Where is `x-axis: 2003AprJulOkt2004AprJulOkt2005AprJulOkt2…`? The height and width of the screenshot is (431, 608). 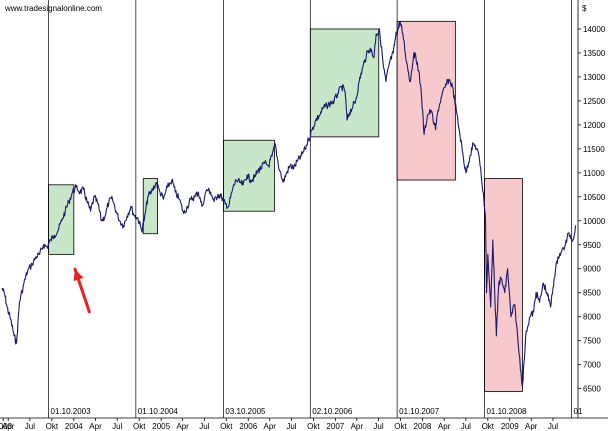
x-axis: 2003AprJulOkt2004AprJulOkt2005AprJulOkt2… is located at coordinates (304, 424).